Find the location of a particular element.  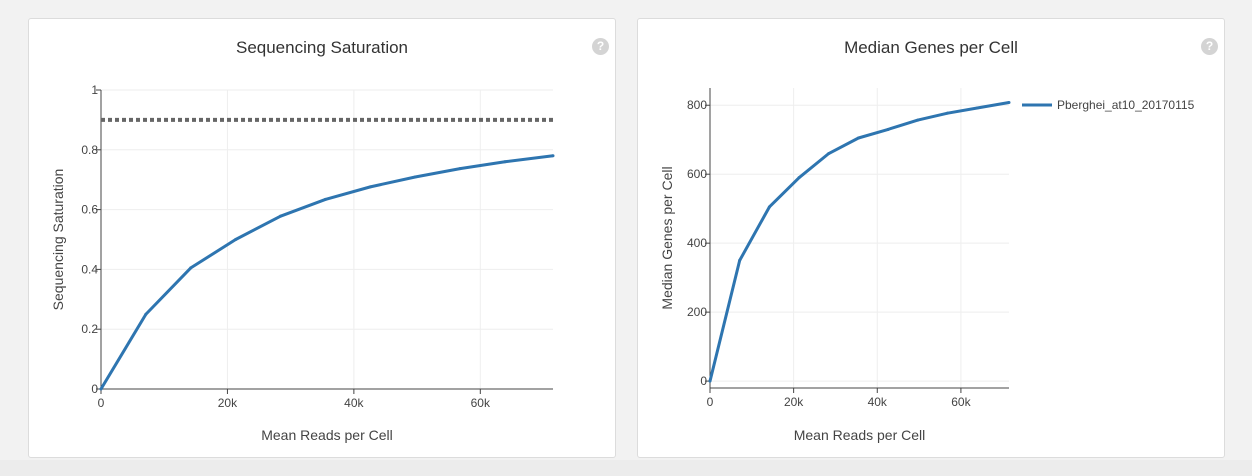

y-tick-label: 0.8 is located at coordinates (89, 150).